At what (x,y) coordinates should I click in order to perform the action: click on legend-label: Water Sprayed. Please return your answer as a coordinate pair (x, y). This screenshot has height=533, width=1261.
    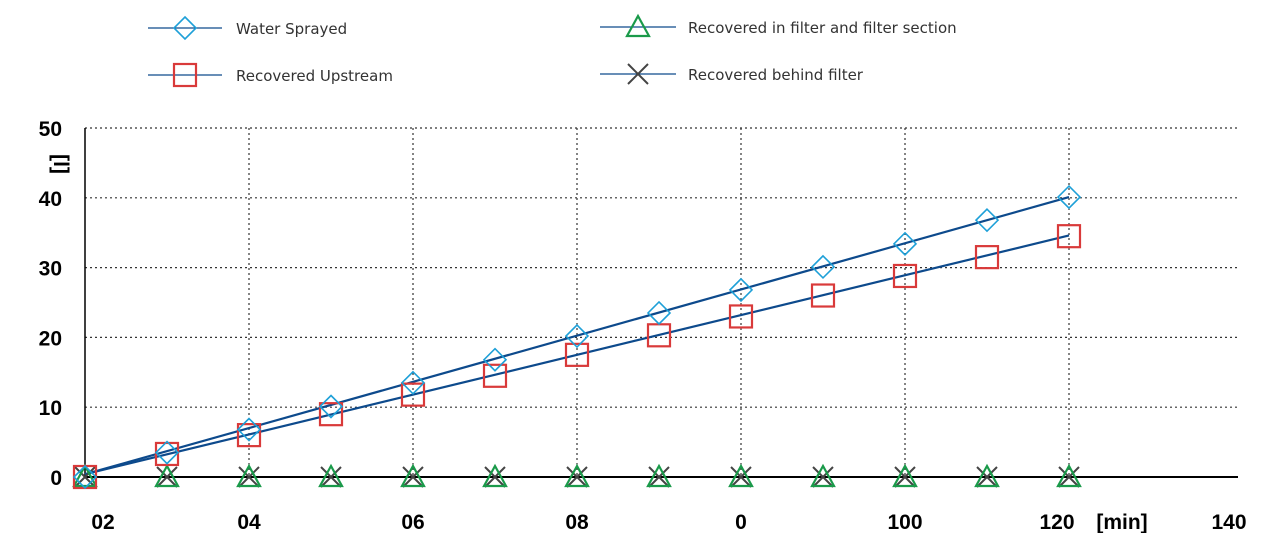
    Looking at the image, I should click on (291, 29).